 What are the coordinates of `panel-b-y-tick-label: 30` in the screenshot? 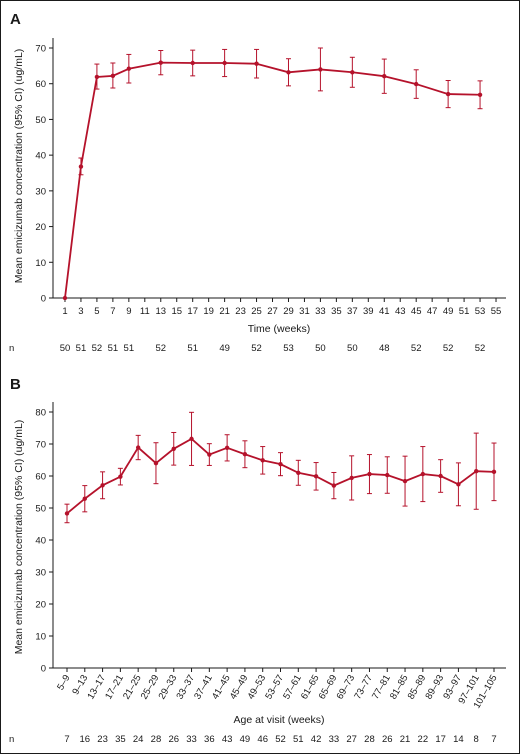 It's located at (40, 573).